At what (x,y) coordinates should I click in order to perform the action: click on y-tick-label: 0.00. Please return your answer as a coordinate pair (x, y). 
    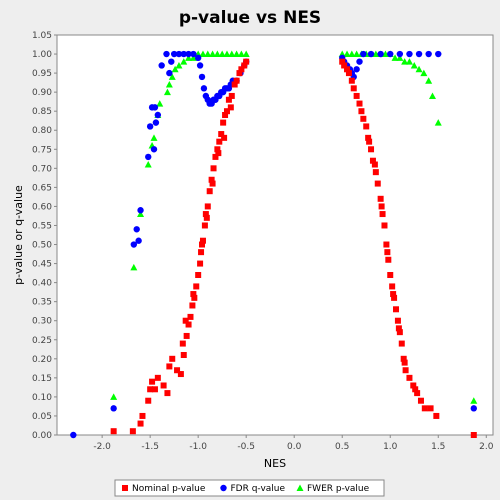
    Looking at the image, I should click on (42, 436).